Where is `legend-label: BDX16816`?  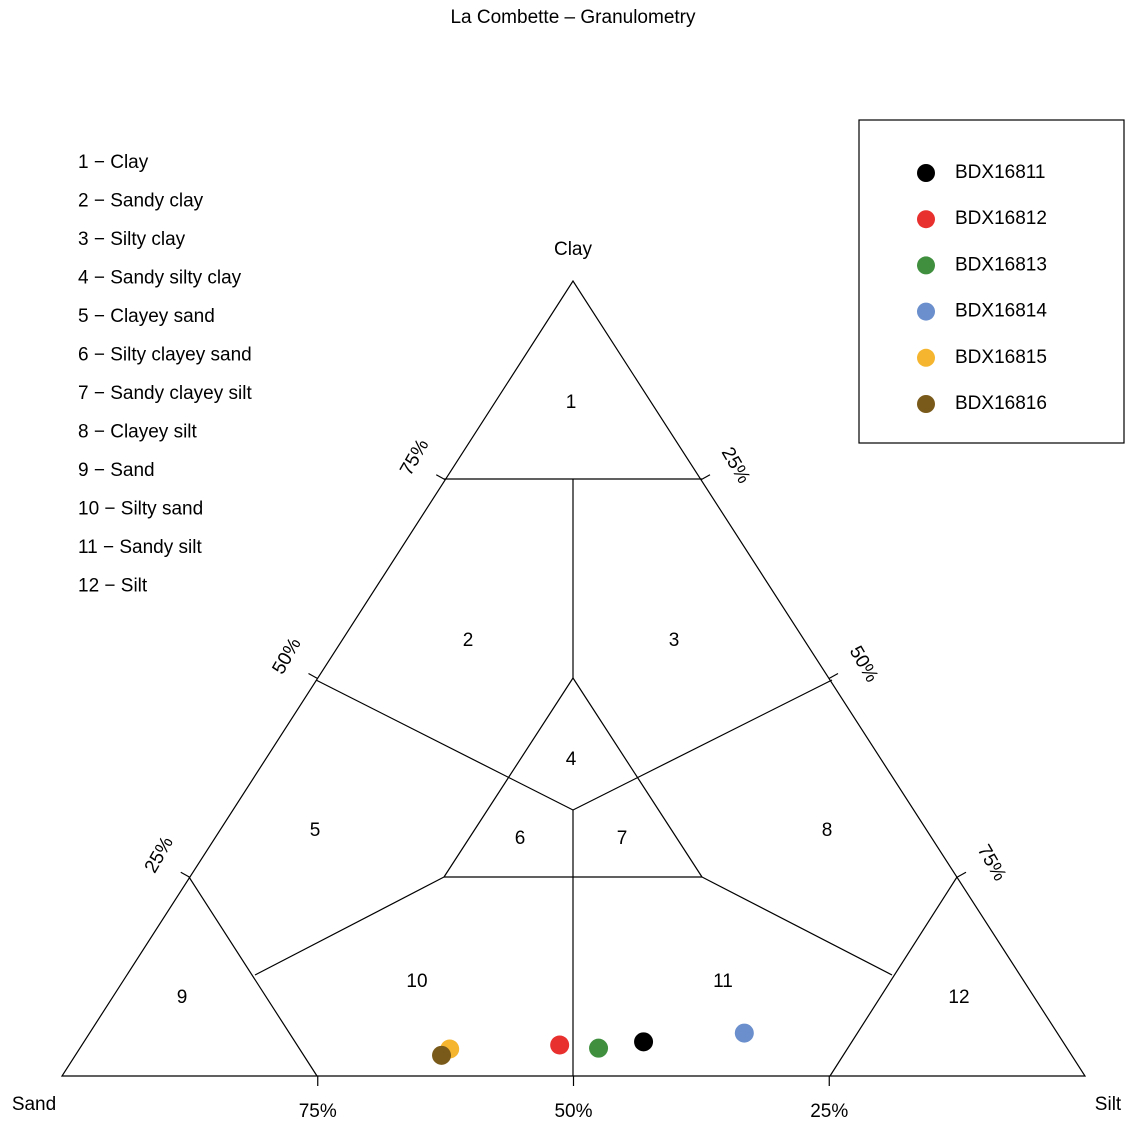 legend-label: BDX16816 is located at coordinates (1001, 403).